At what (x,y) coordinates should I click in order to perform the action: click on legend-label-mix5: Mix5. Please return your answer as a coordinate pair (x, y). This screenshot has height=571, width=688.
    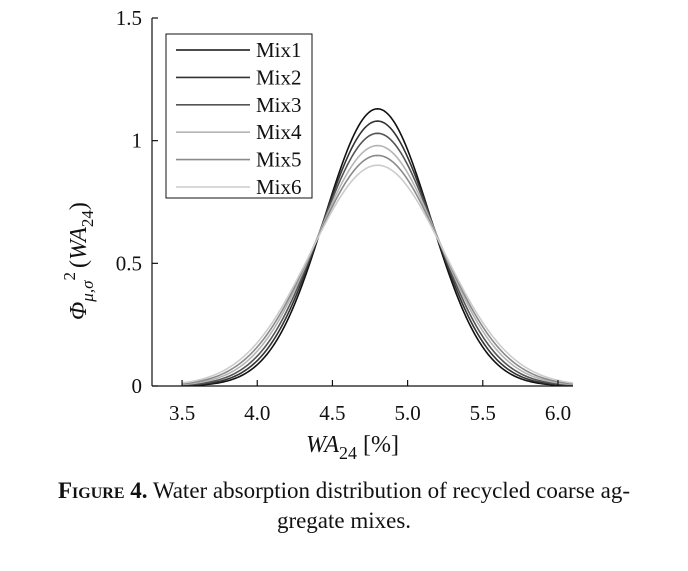
    Looking at the image, I should click on (279, 160).